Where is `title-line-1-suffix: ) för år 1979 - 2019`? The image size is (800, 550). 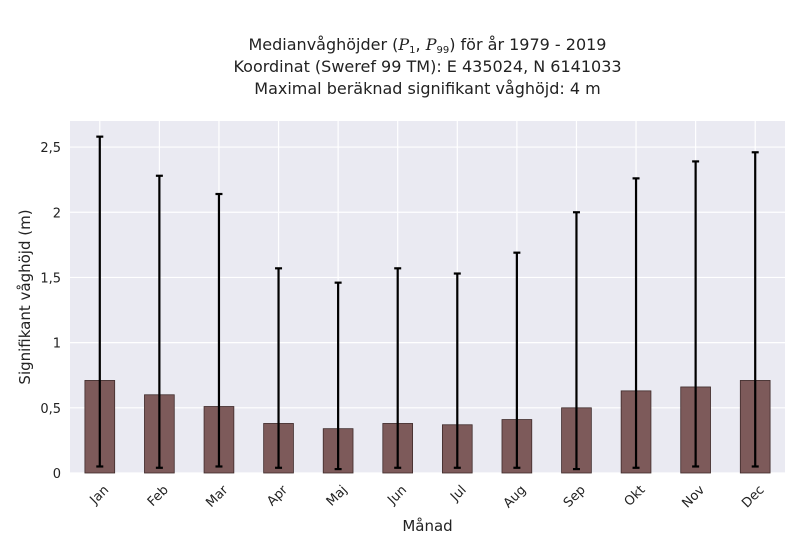 title-line-1-suffix: ) för år 1979 - 2019 is located at coordinates (528, 44).